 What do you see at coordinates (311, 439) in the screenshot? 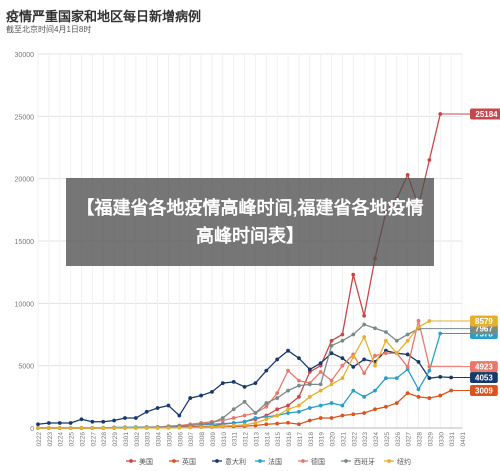
I see `x-tick-label: 0318` at bounding box center [311, 439].